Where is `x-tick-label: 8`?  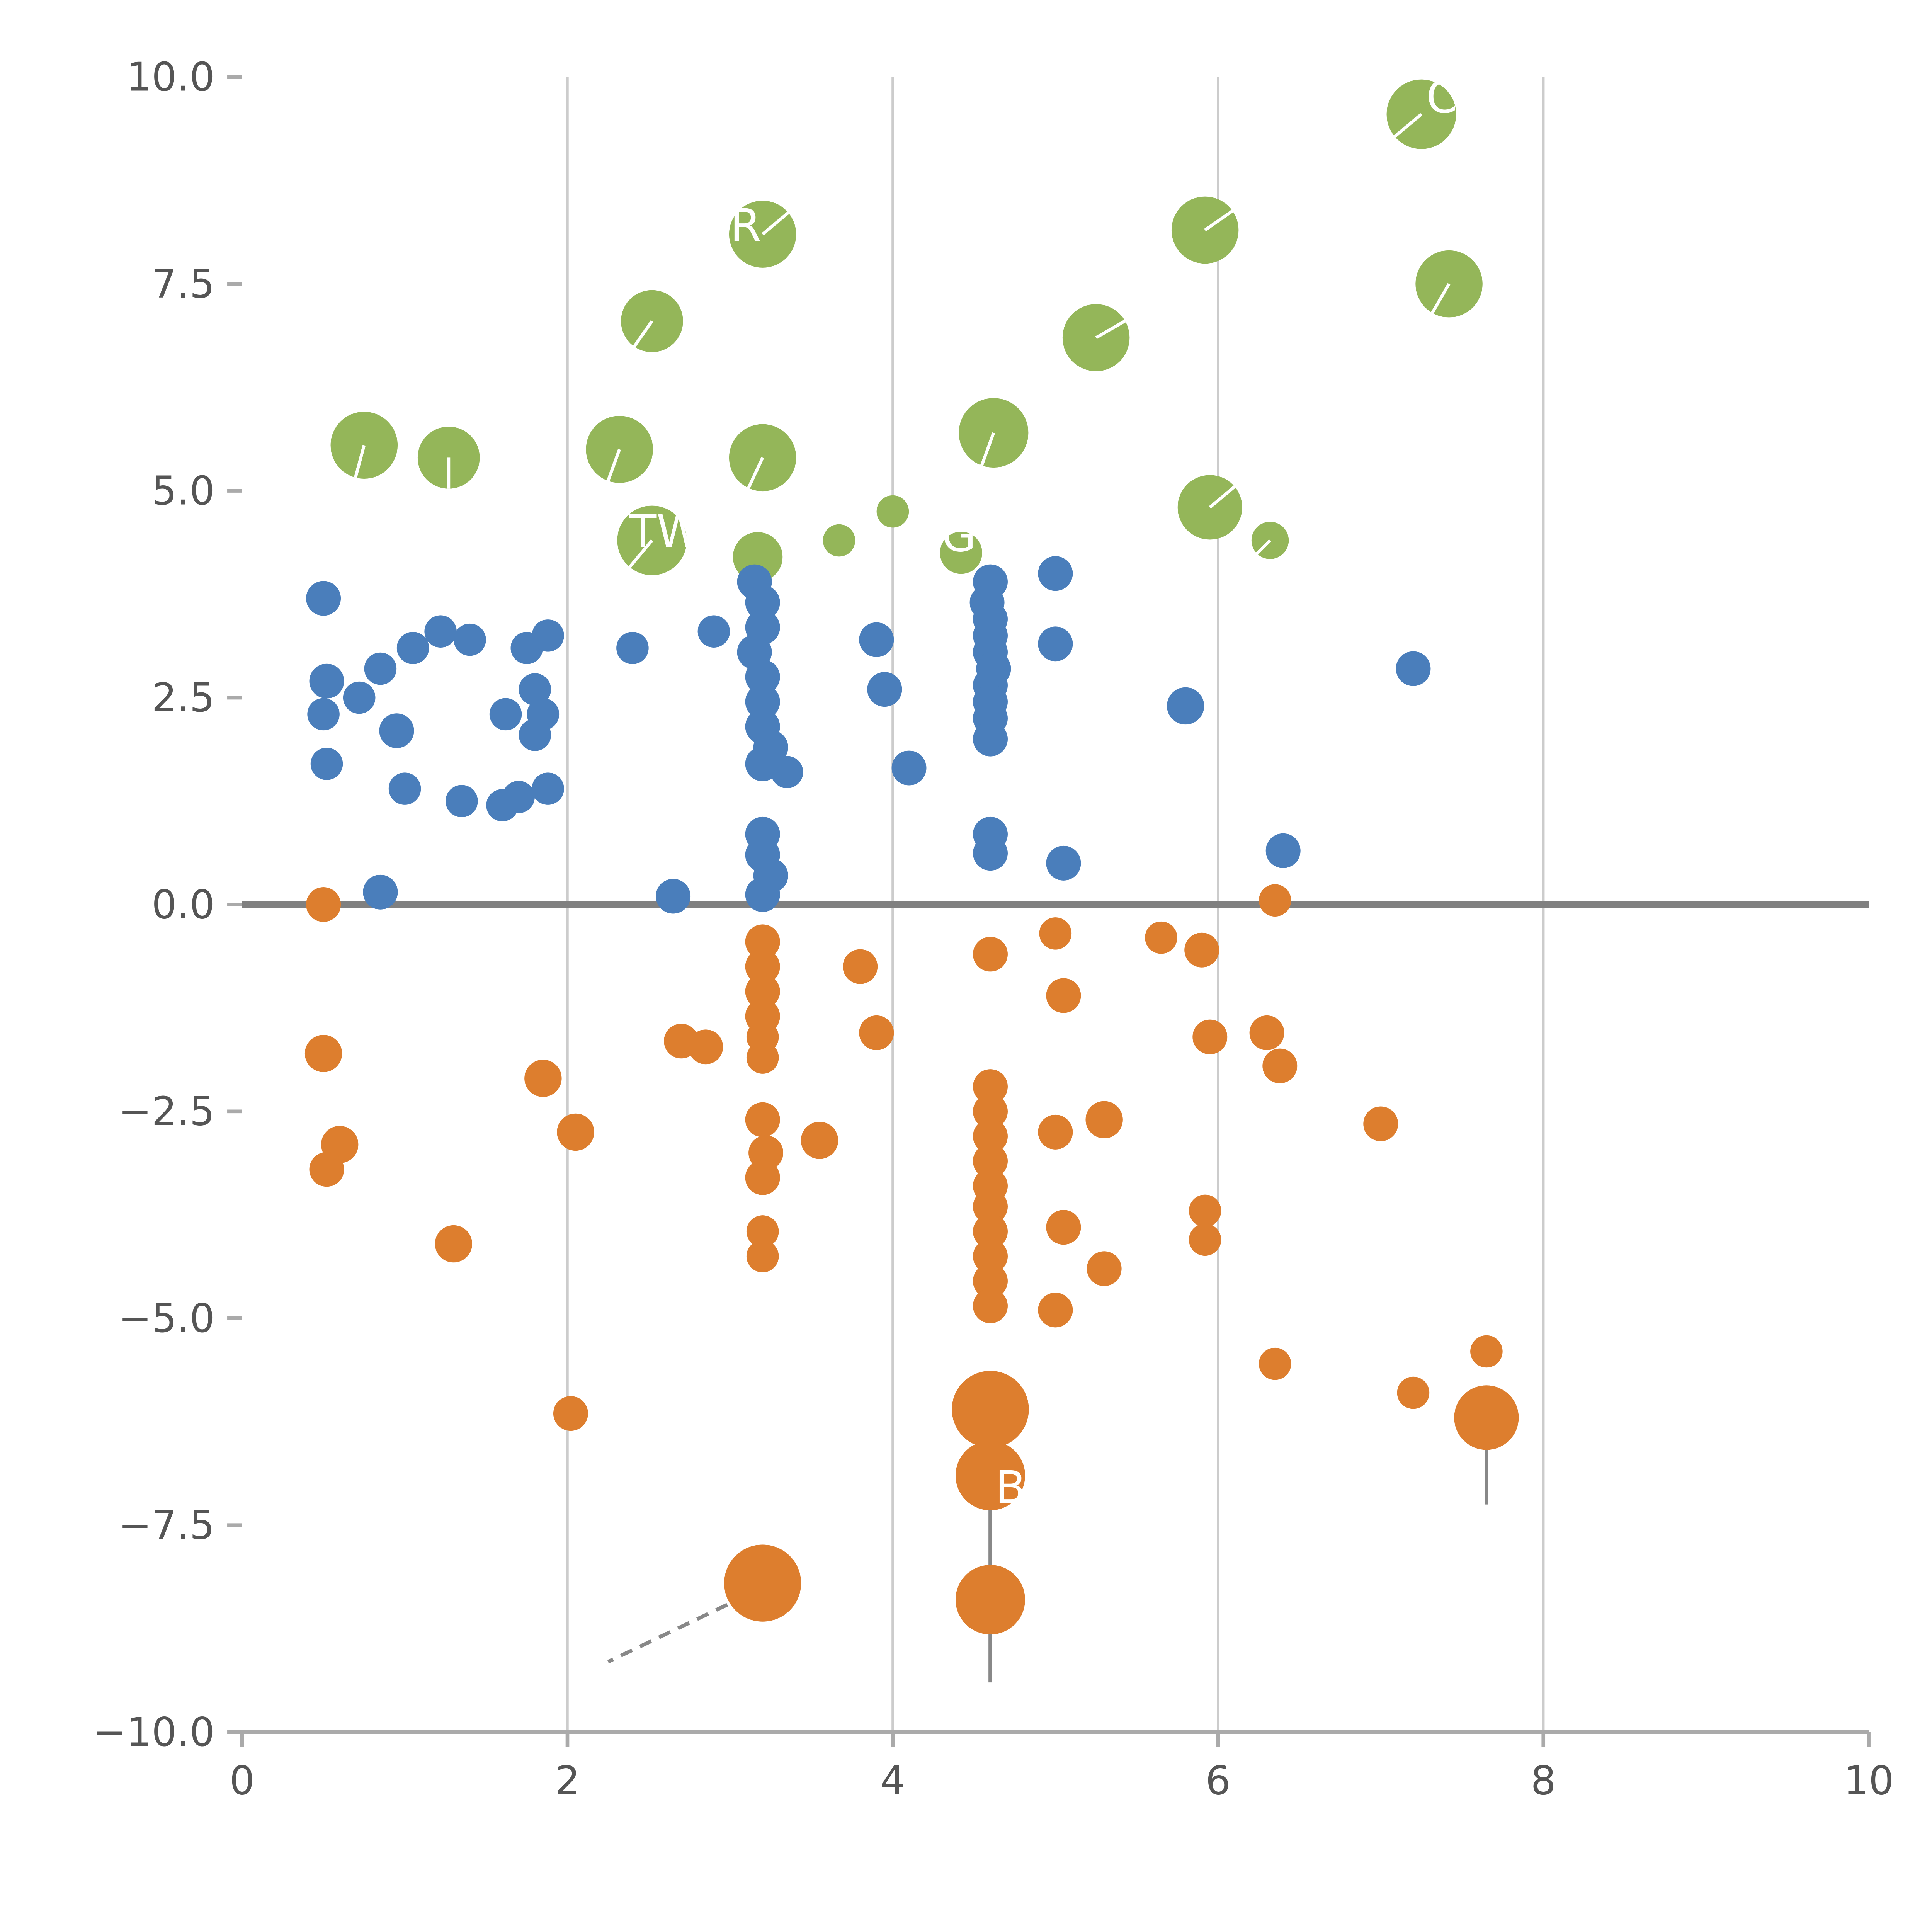
x-tick-label: 8 is located at coordinates (1544, 1781).